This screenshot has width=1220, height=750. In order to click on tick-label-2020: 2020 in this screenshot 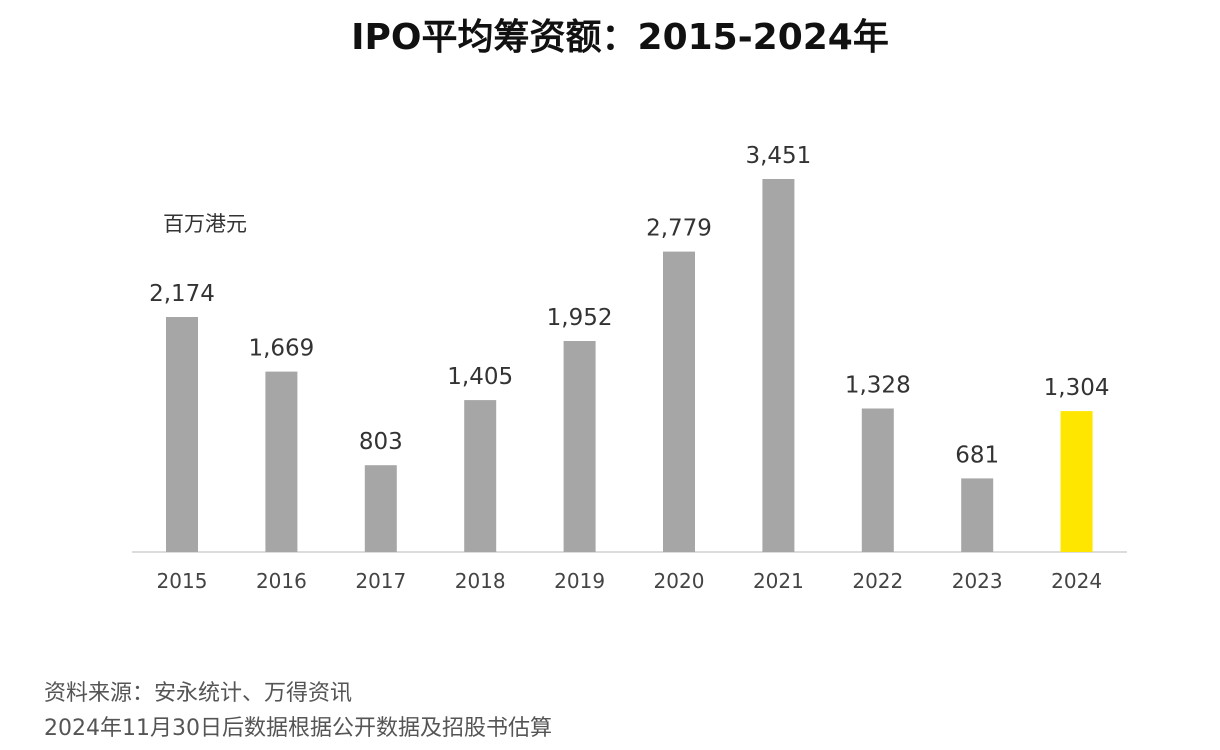, I will do `click(679, 581)`.